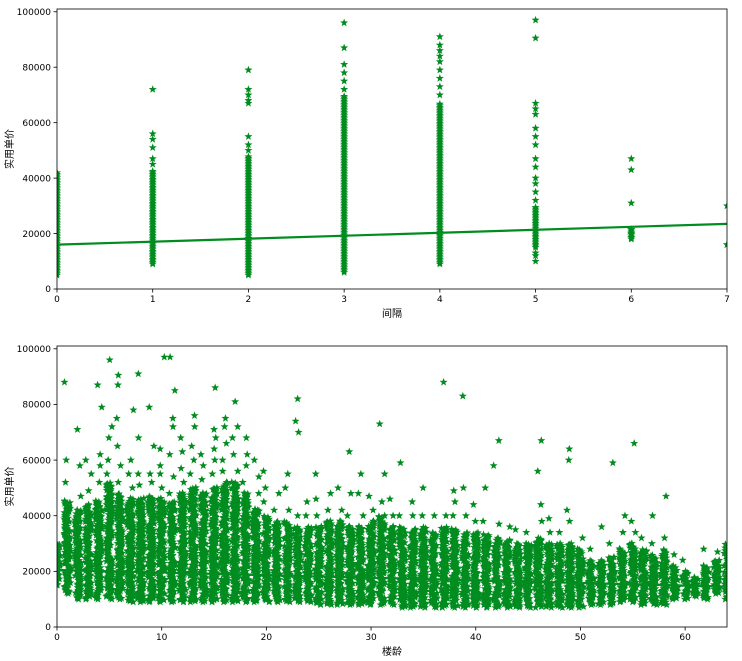 Image resolution: width=742 pixels, height=661 pixels. I want to click on y-tick-label: 20000, so click(36, 235).